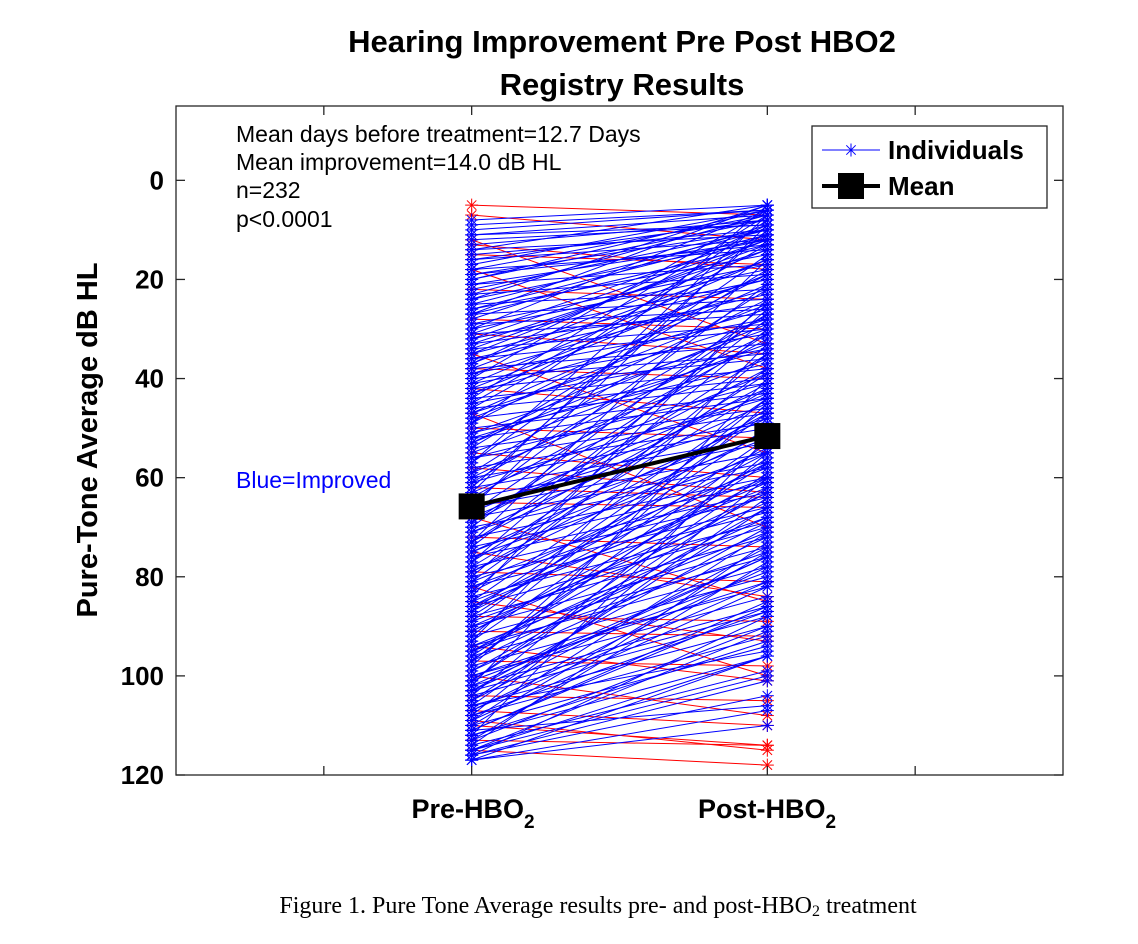  Describe the element at coordinates (149, 478) in the screenshot. I see `y-tick-label: 60` at that location.